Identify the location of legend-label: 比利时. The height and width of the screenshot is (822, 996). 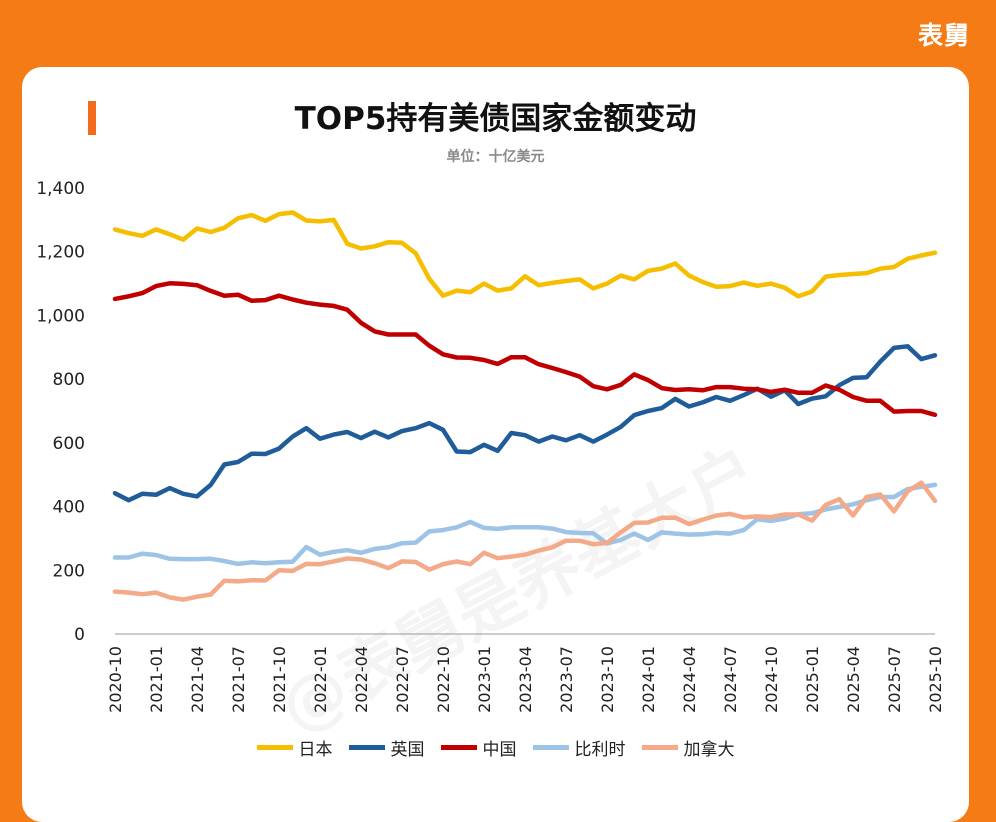
(600, 750).